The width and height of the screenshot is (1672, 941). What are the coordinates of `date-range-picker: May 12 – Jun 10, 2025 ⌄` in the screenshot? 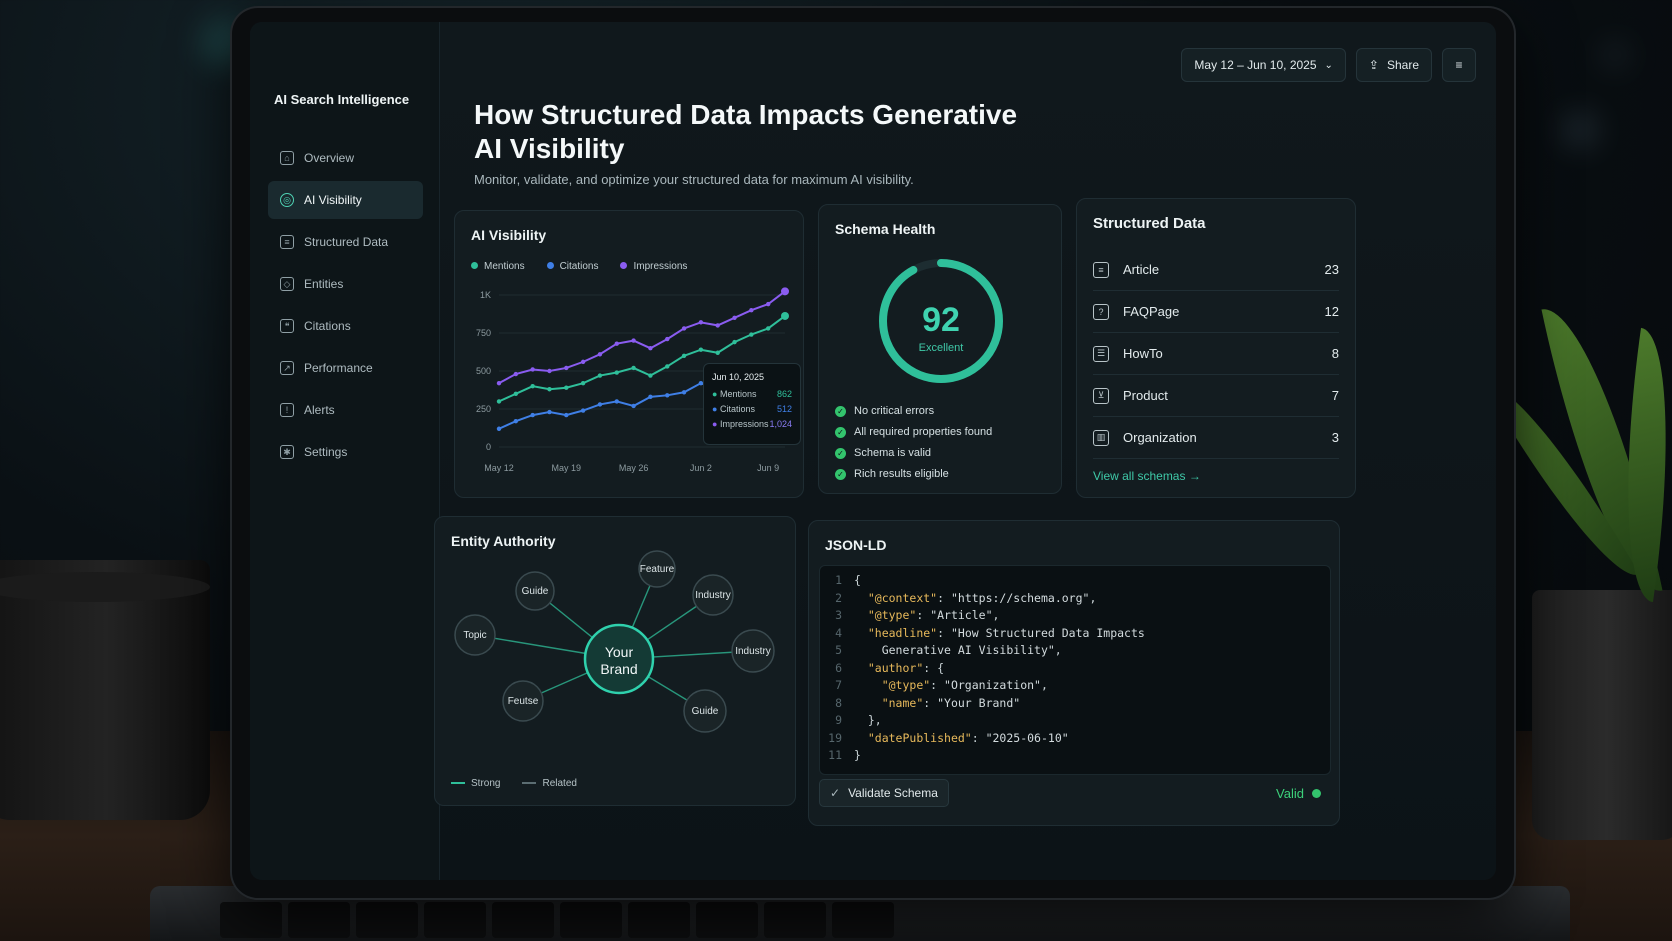 It's located at (1263, 65).